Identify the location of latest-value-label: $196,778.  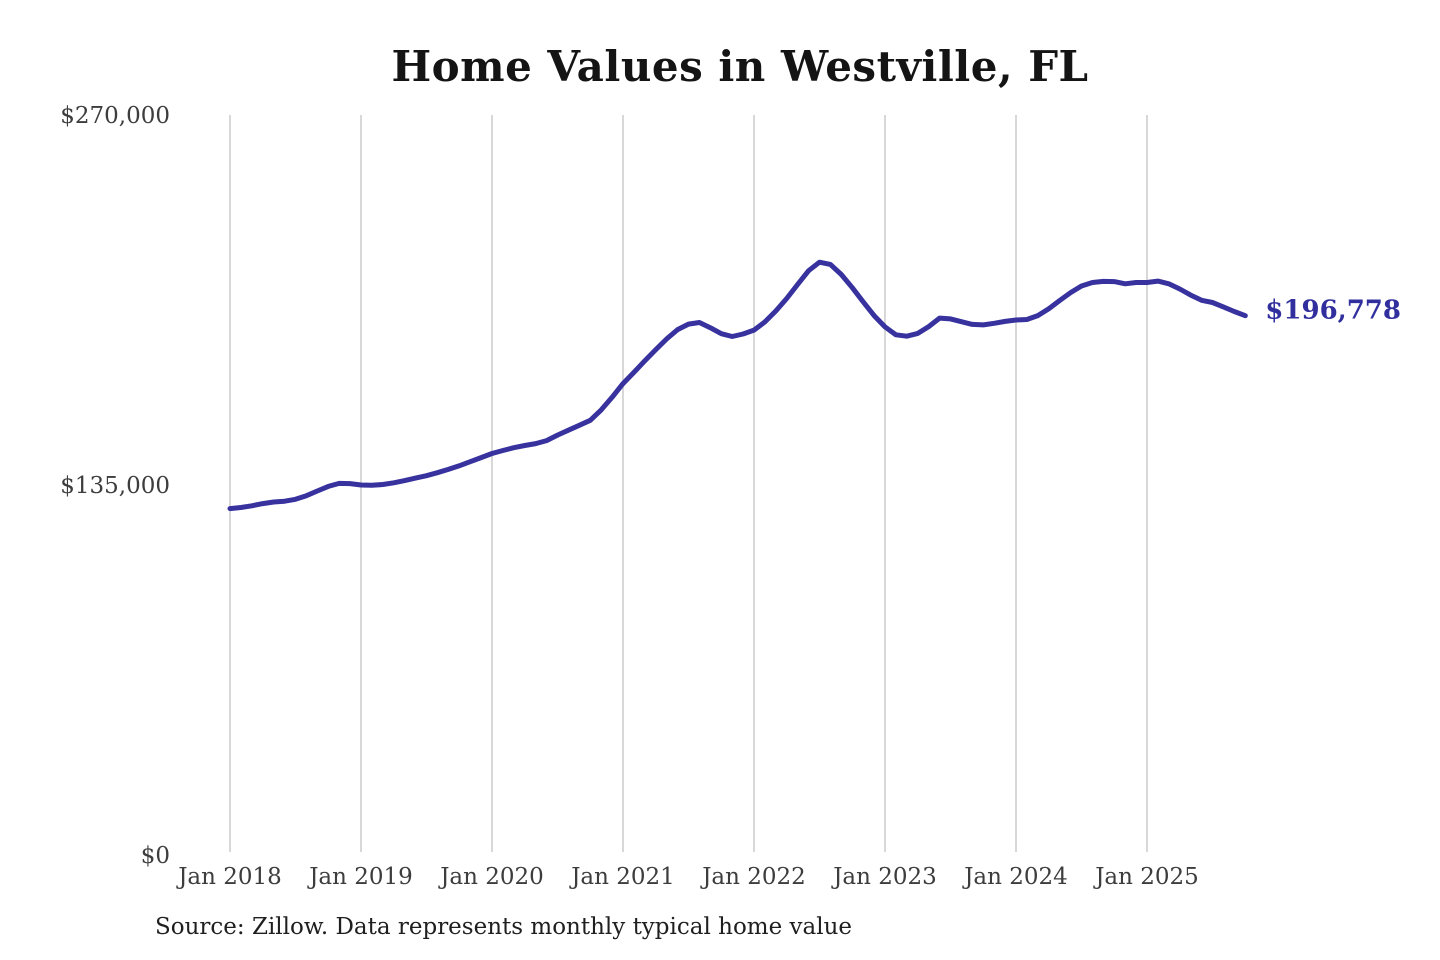
(1333, 311).